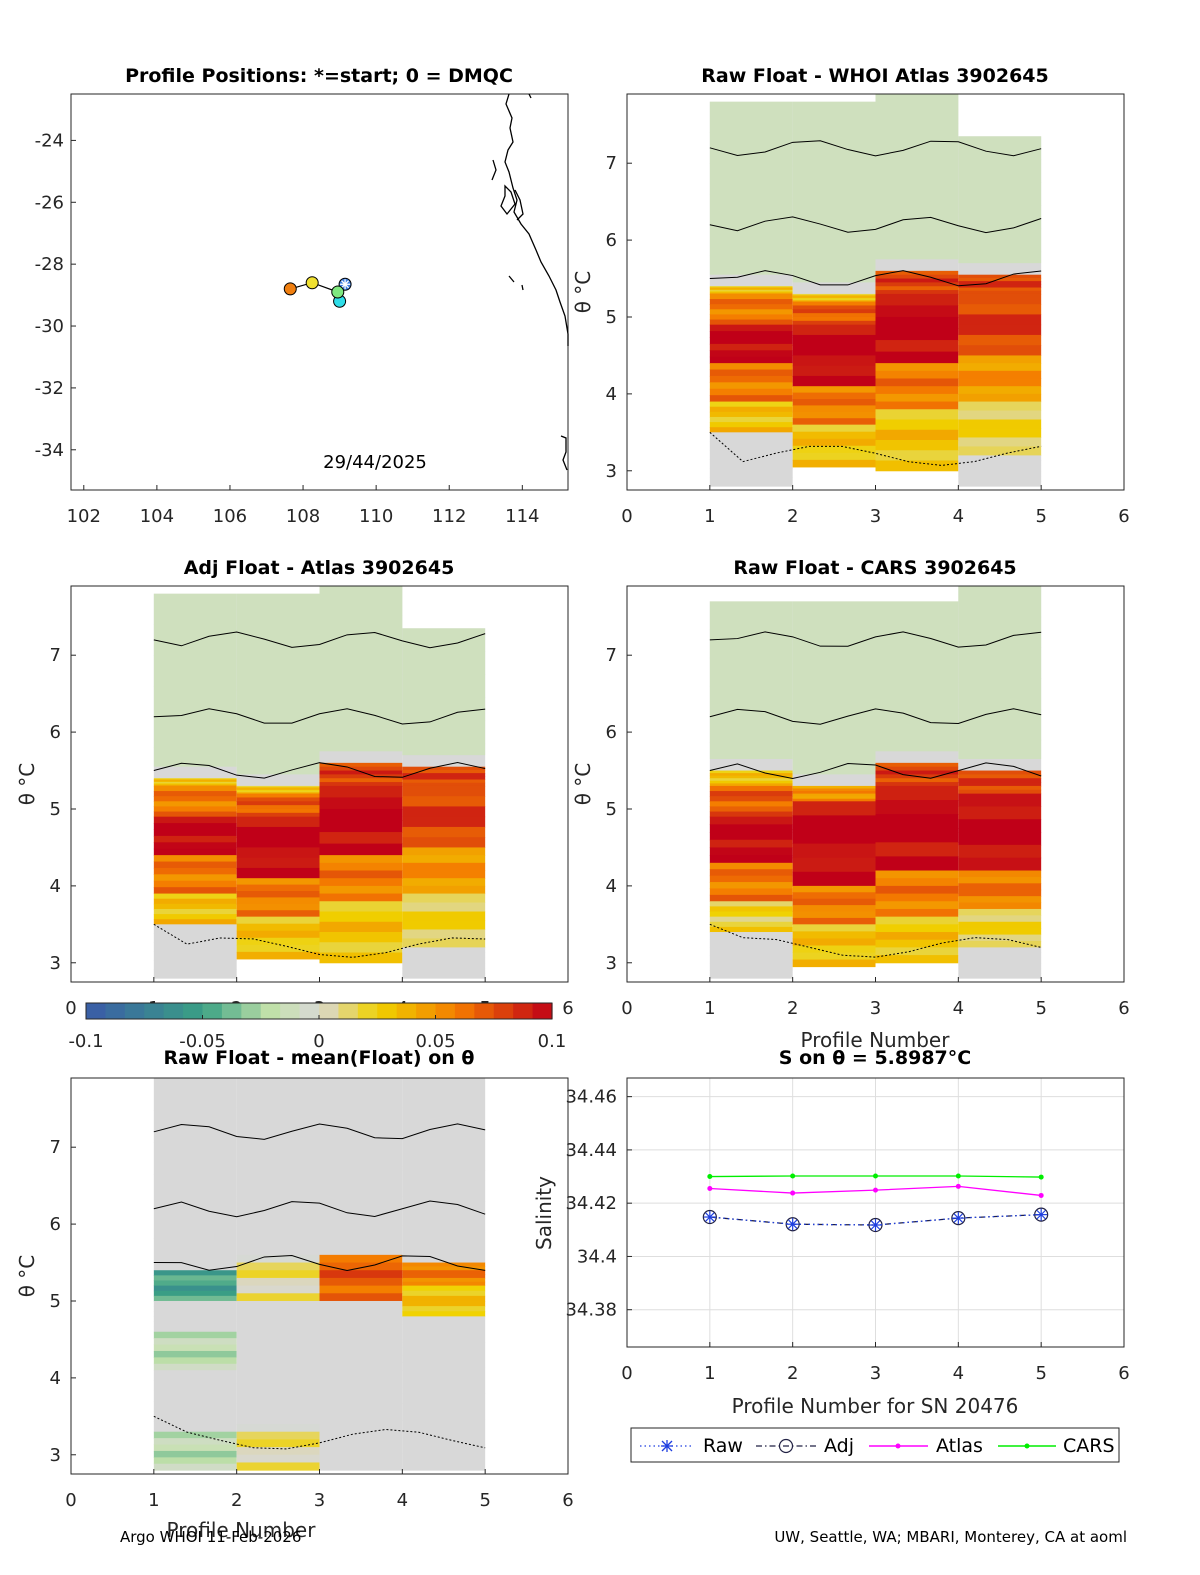 The height and width of the screenshot is (1575, 1200). What do you see at coordinates (591, 1310) in the screenshot?
I see `salinity-ytick-label: 34.38` at bounding box center [591, 1310].